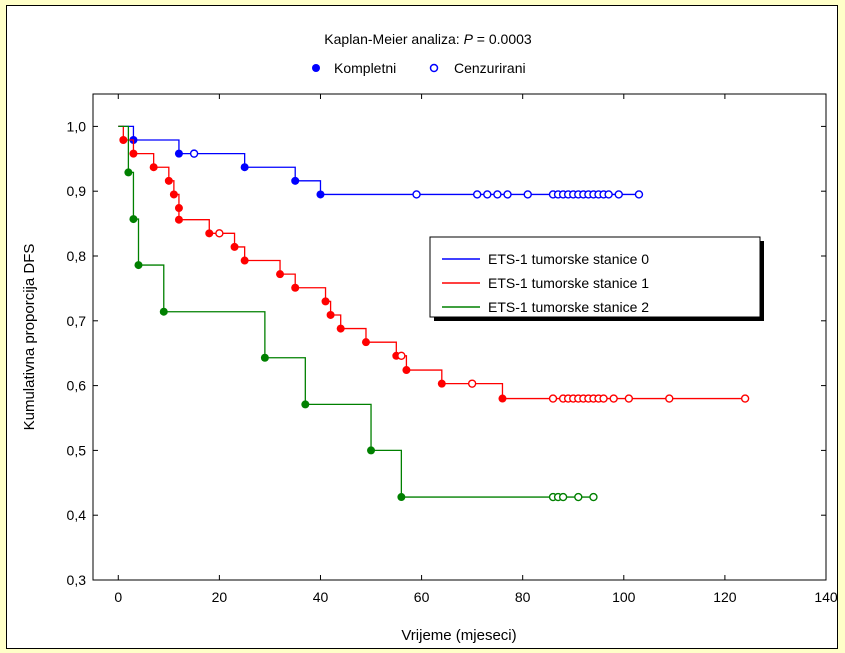 Image resolution: width=845 pixels, height=653 pixels. I want to click on x-tick-label: 120, so click(725, 597).